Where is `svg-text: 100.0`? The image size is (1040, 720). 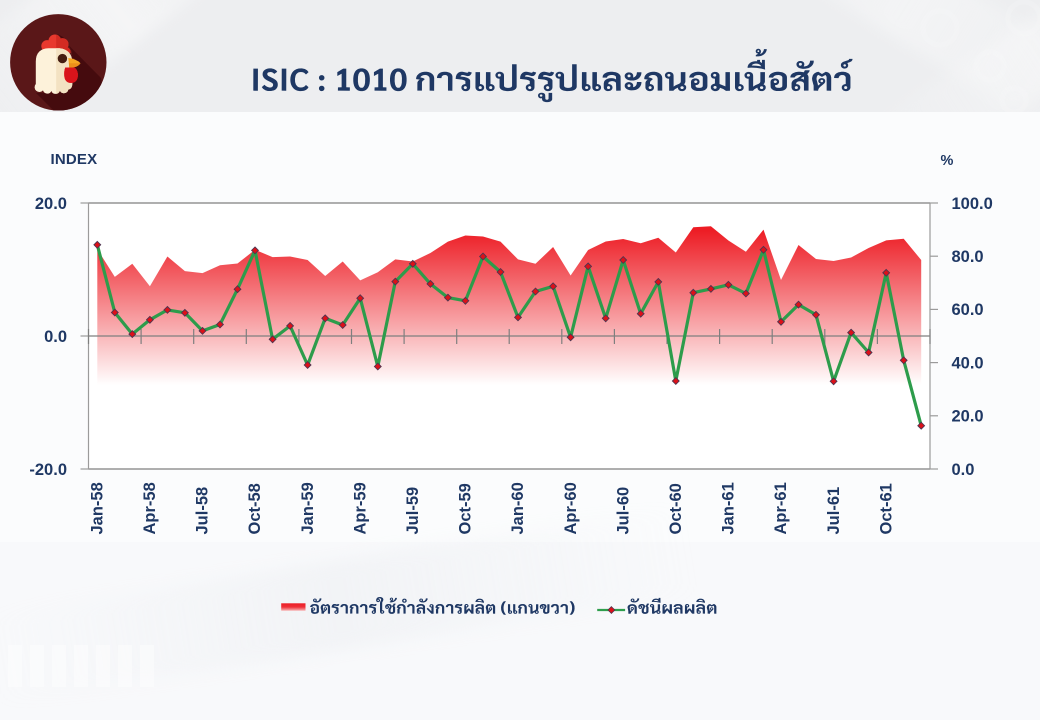
svg-text: 100.0 is located at coordinates (972, 204).